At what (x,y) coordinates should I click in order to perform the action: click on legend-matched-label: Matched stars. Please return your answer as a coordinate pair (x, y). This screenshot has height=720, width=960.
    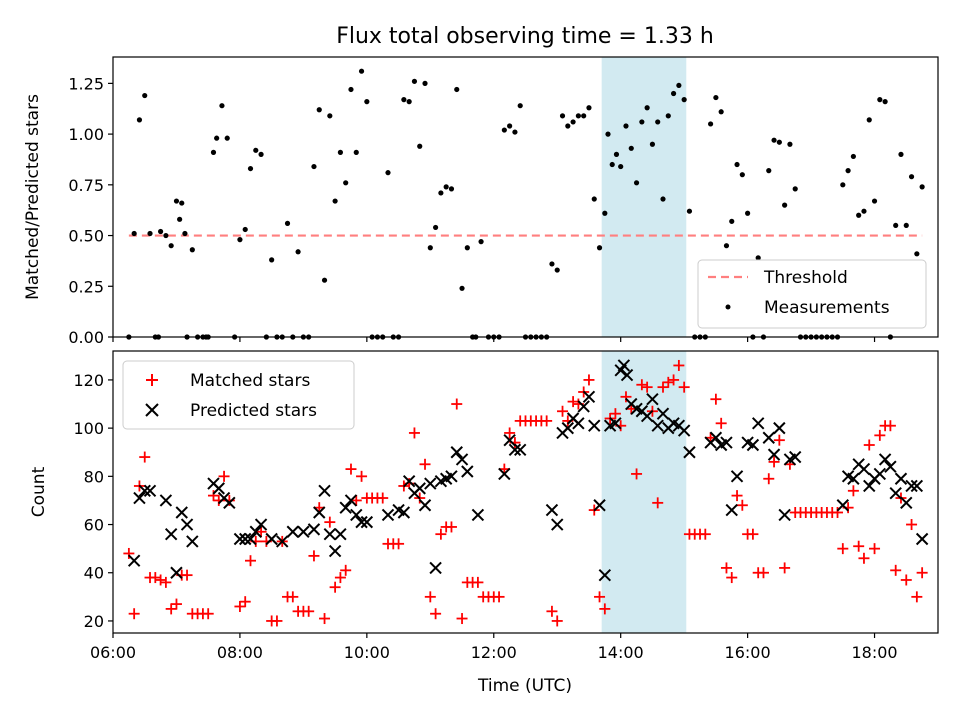
    Looking at the image, I should click on (250, 381).